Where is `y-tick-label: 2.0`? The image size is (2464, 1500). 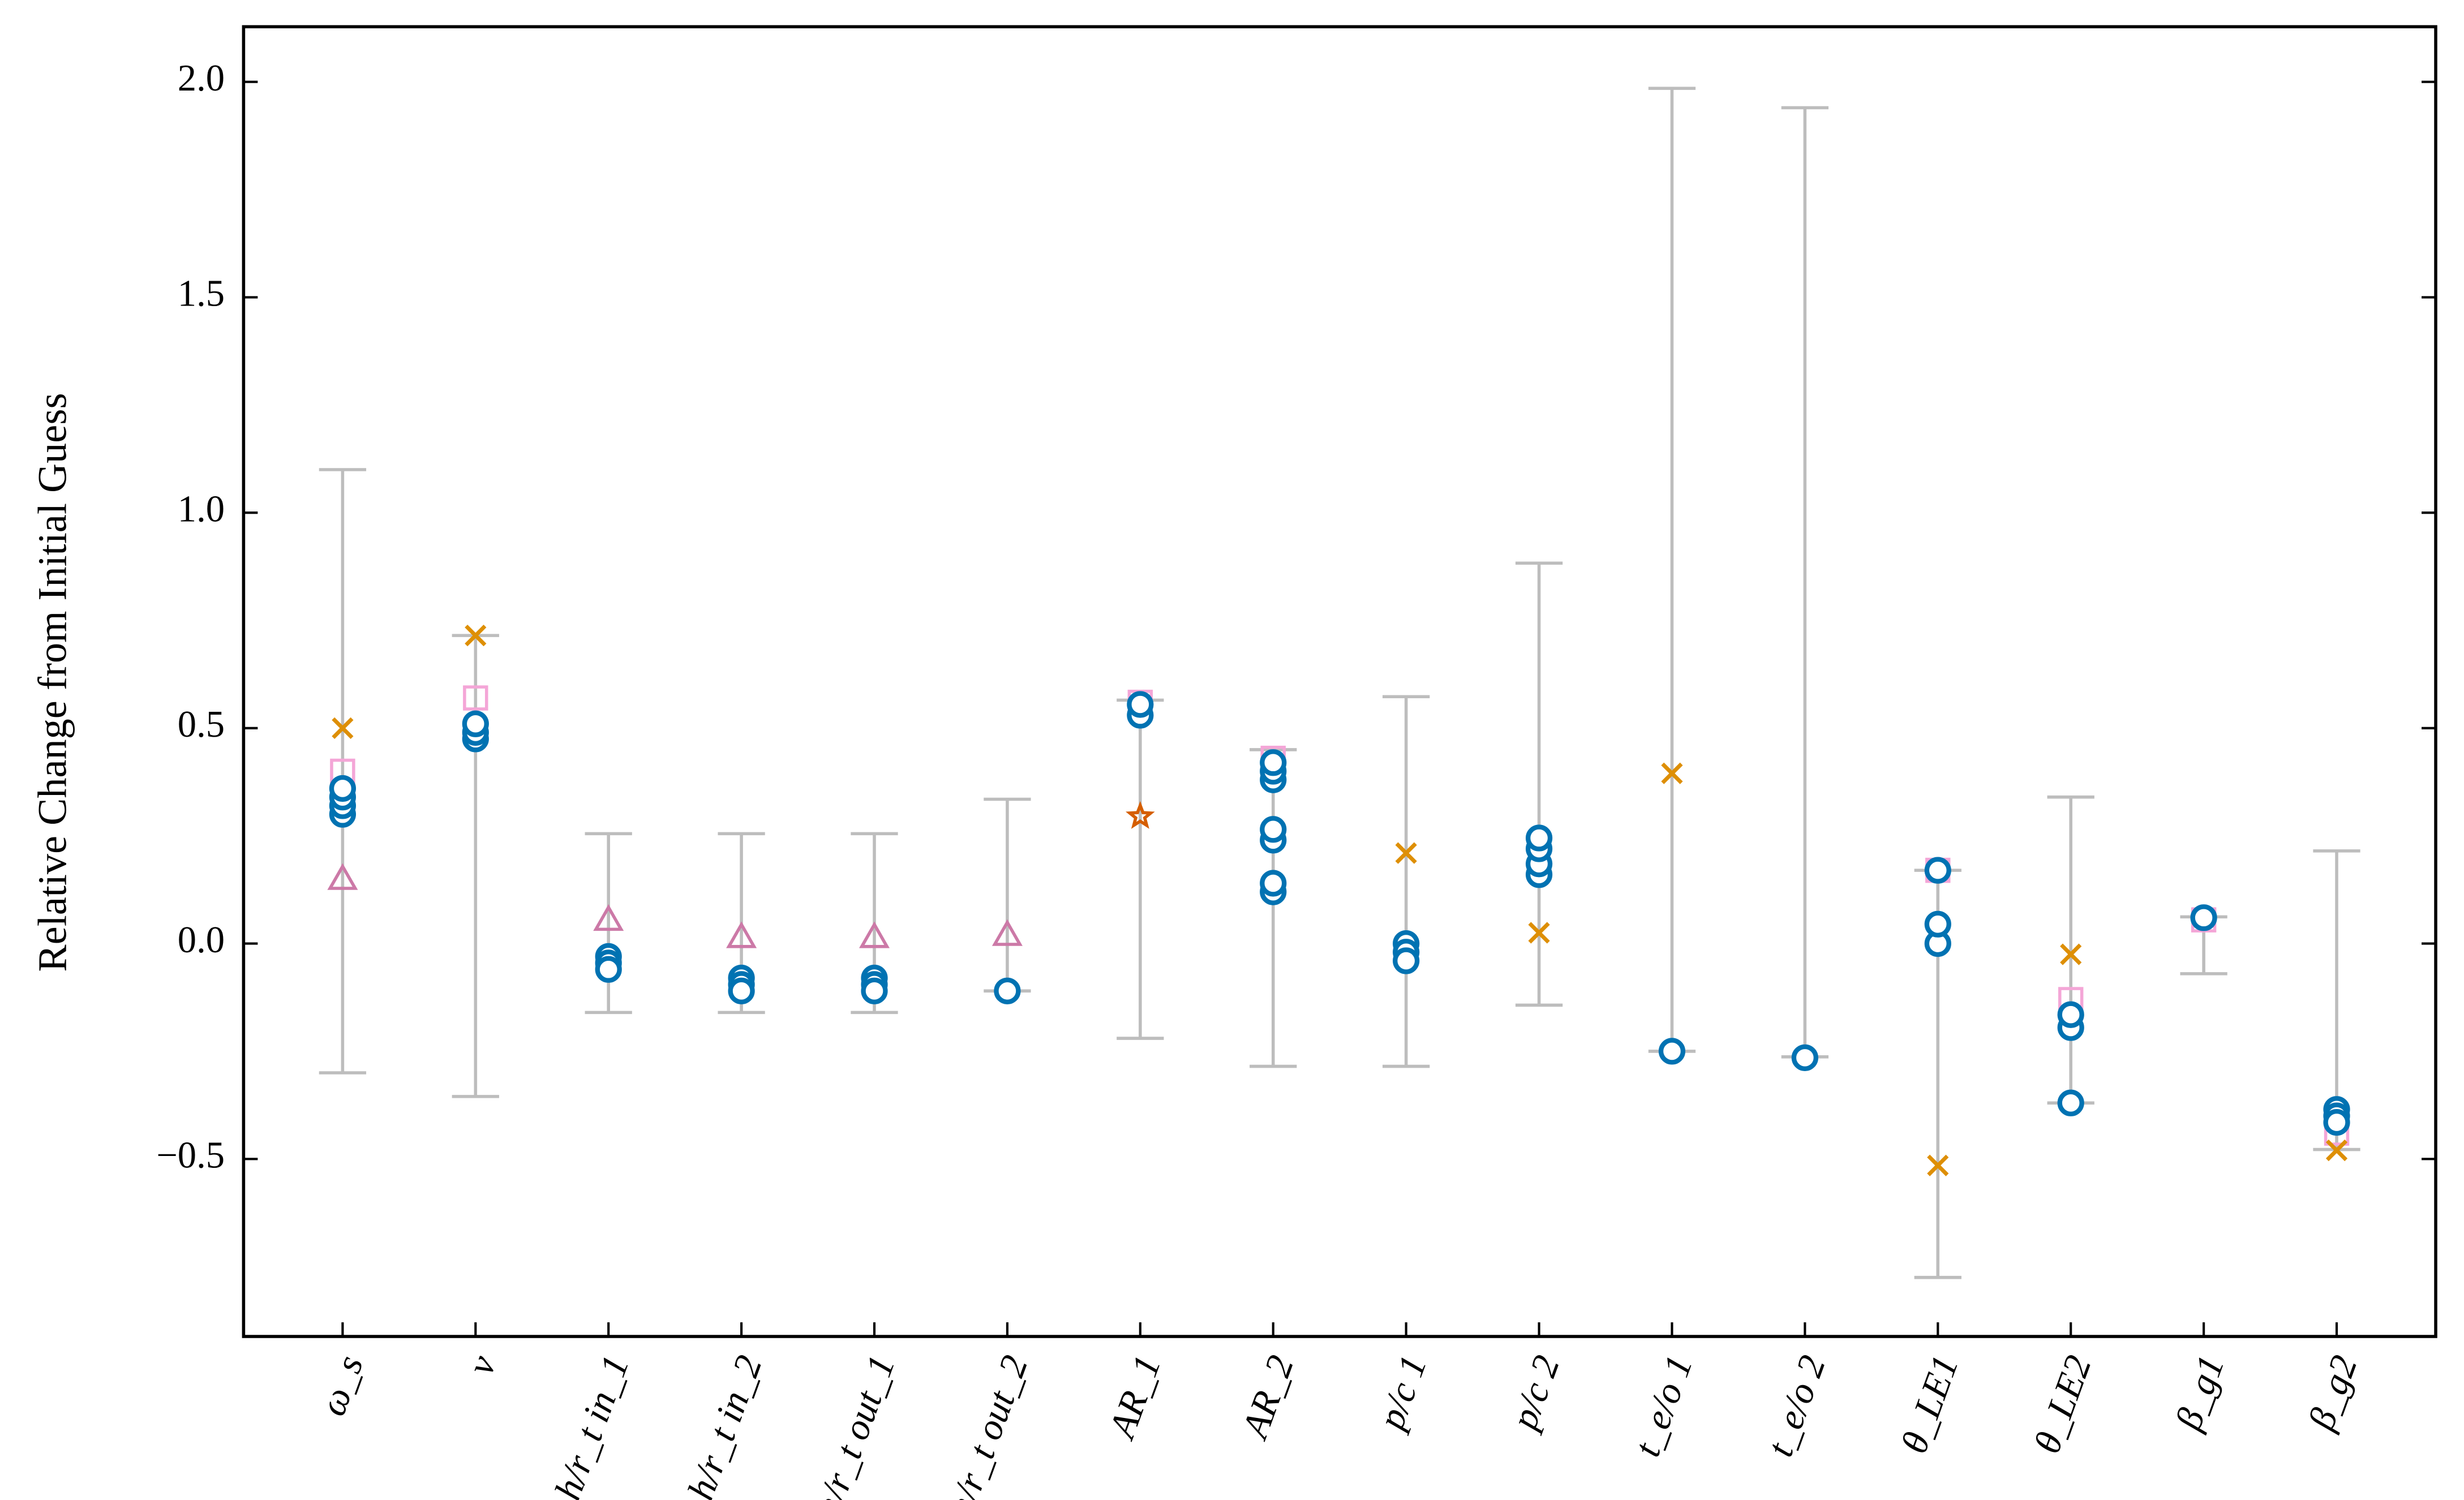 y-tick-label: 2.0 is located at coordinates (202, 78).